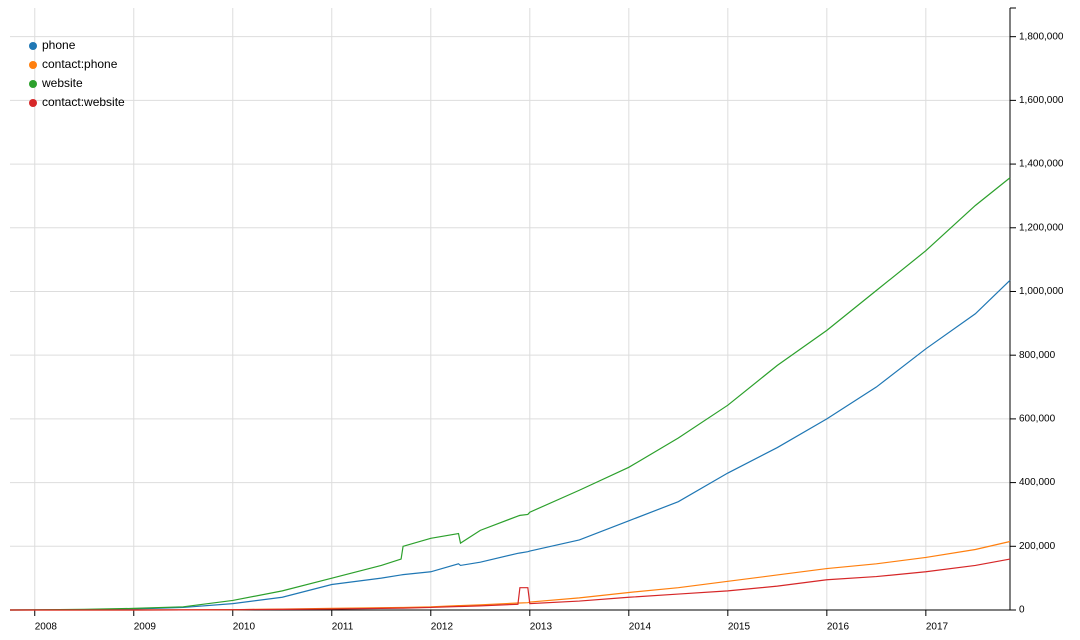 This screenshot has width=1080, height=640. I want to click on y-tick-label: 600,000, so click(1037, 419).